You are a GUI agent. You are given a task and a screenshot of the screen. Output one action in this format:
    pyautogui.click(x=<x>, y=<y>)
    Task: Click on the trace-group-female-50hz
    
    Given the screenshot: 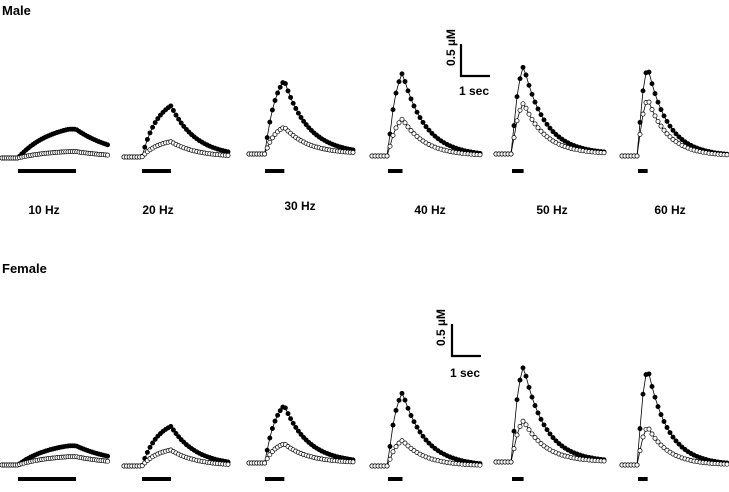 What is the action you would take?
    pyautogui.click(x=550, y=423)
    